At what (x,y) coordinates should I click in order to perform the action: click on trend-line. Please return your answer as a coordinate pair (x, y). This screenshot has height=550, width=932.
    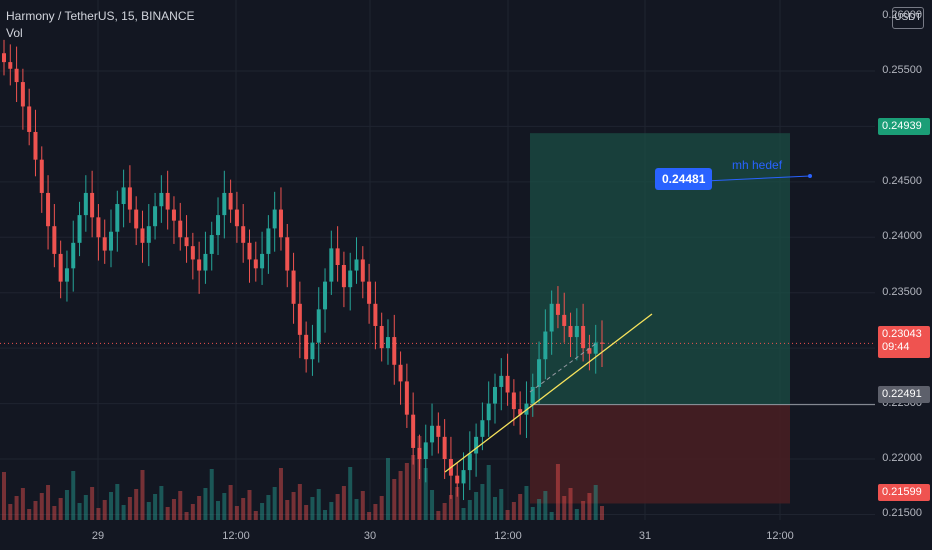
    Looking at the image, I should click on (548, 393).